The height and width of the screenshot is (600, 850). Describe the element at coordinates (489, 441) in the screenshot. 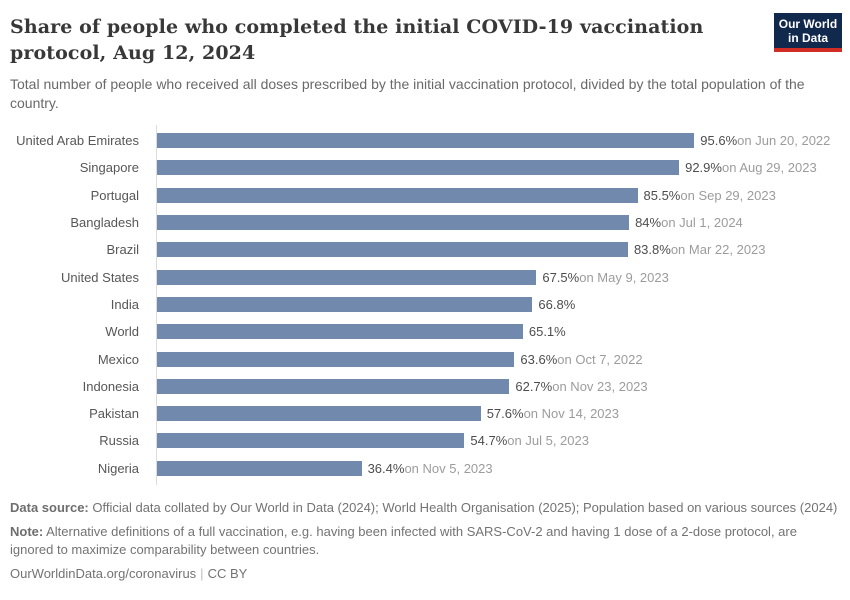

I see `value-label: 54.7%` at that location.